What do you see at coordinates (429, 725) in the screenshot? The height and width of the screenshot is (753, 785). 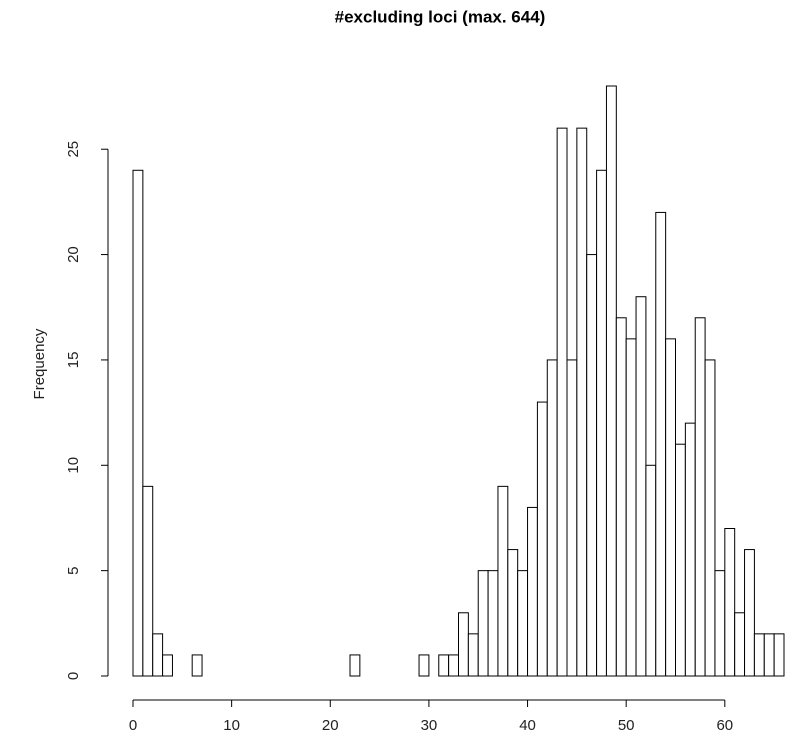 I see `x-tick-label: 30` at bounding box center [429, 725].